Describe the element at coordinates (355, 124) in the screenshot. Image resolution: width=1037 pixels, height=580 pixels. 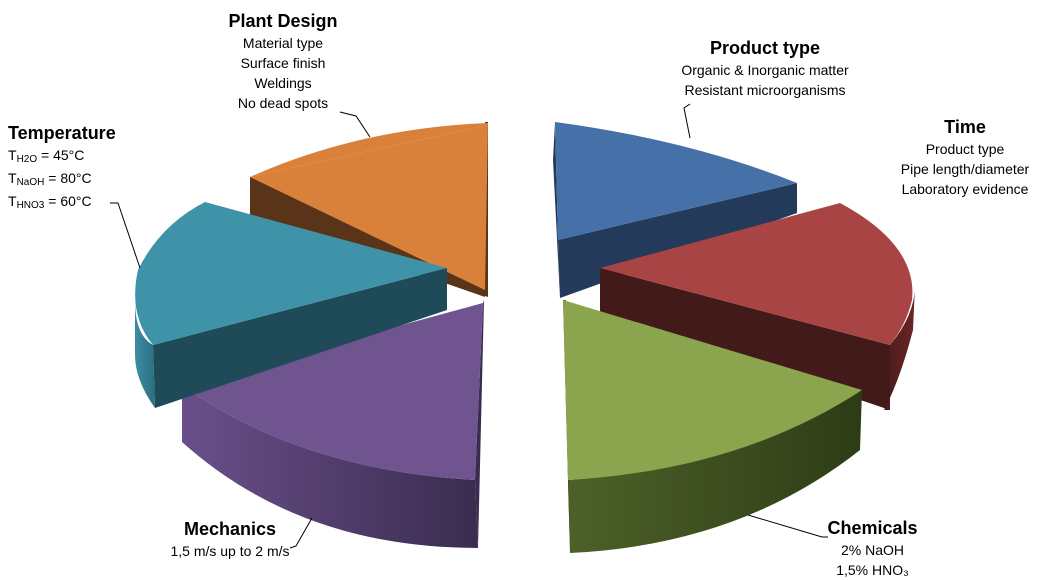
I see `leader-plant-design` at that location.